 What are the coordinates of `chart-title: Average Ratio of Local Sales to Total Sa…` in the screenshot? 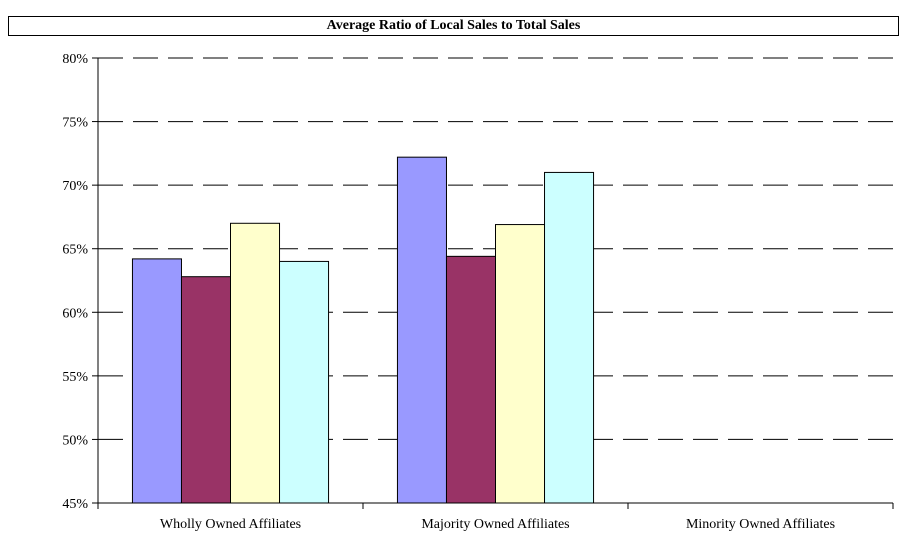 It's located at (453, 26).